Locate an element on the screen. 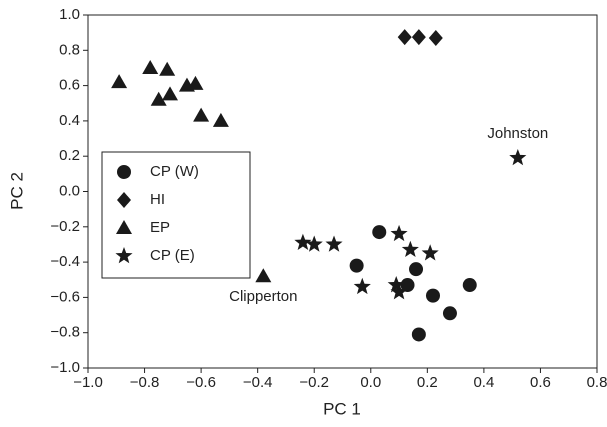 This screenshot has height=427, width=607. y-tick-label: −0.4 is located at coordinates (65, 261).